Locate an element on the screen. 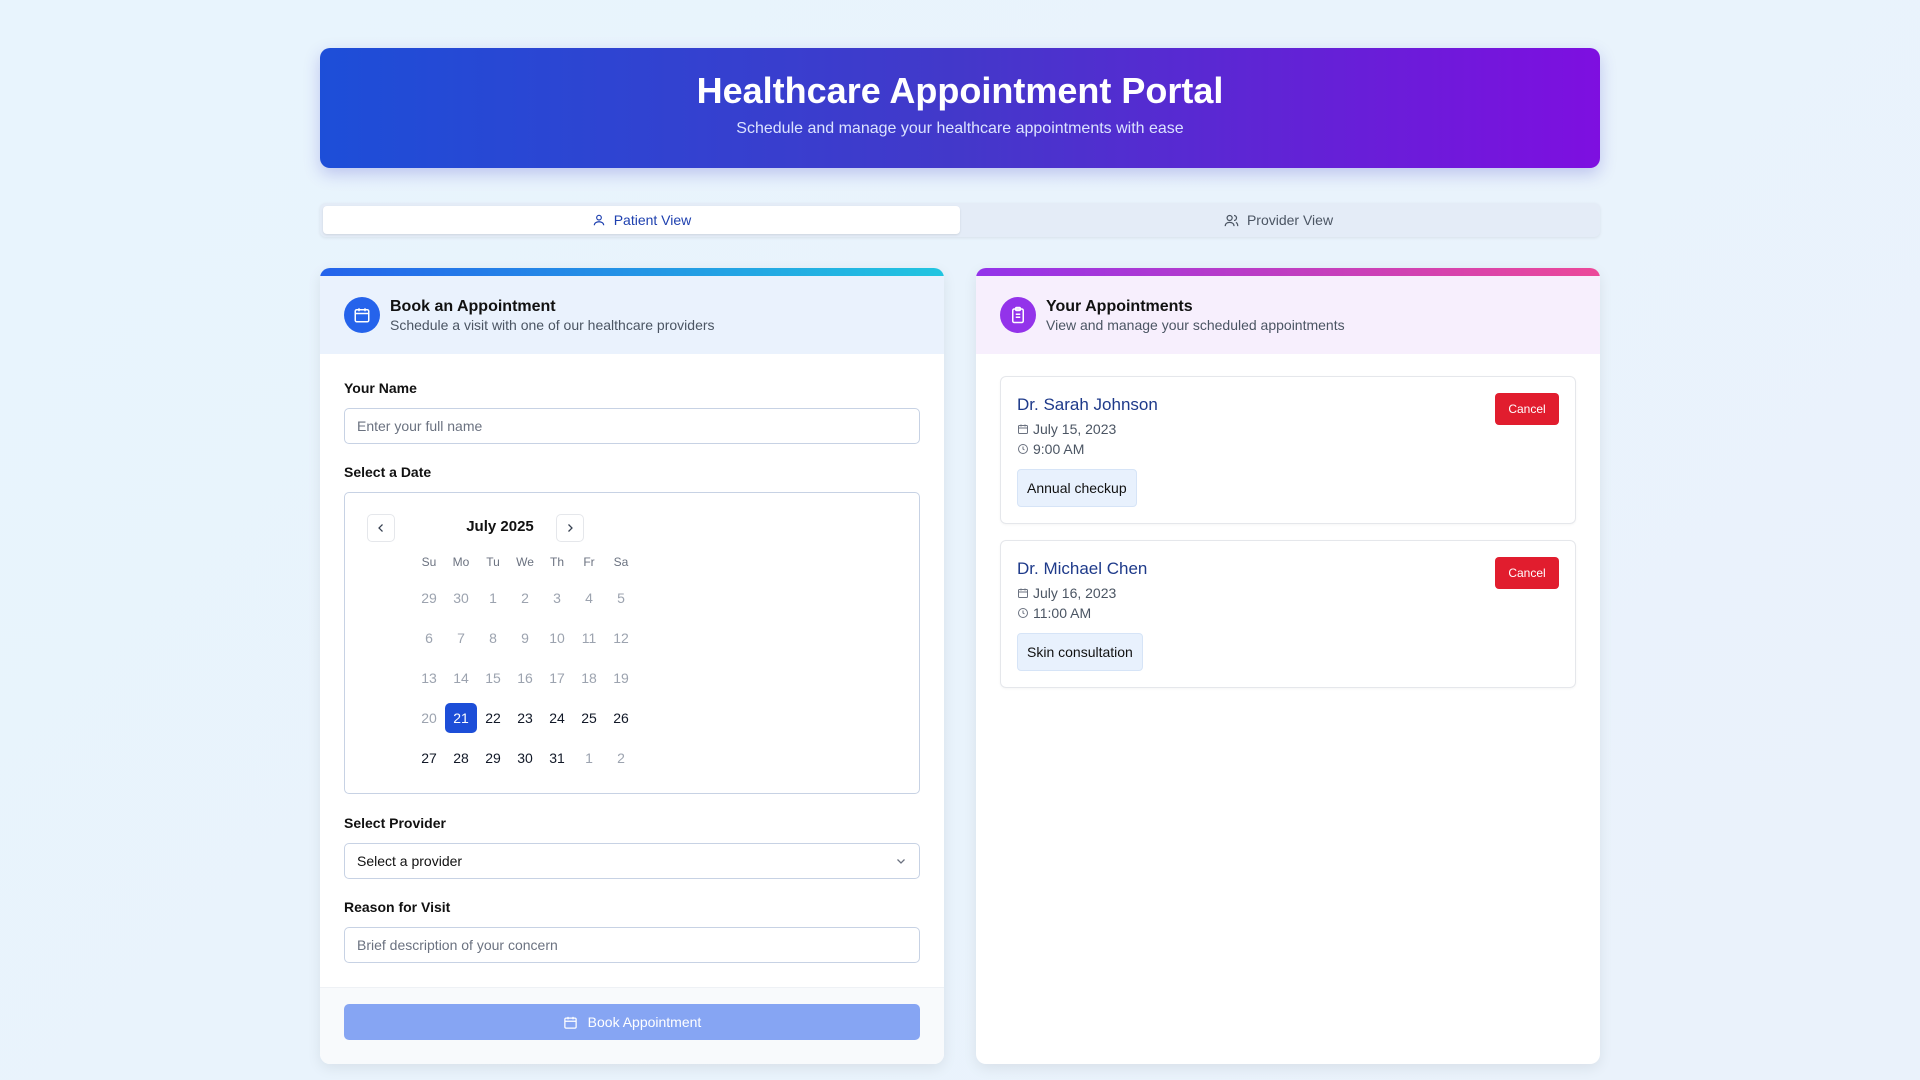 The height and width of the screenshot is (1080, 1920). appointment-date-text: July 15, 2023 is located at coordinates (1075, 429).